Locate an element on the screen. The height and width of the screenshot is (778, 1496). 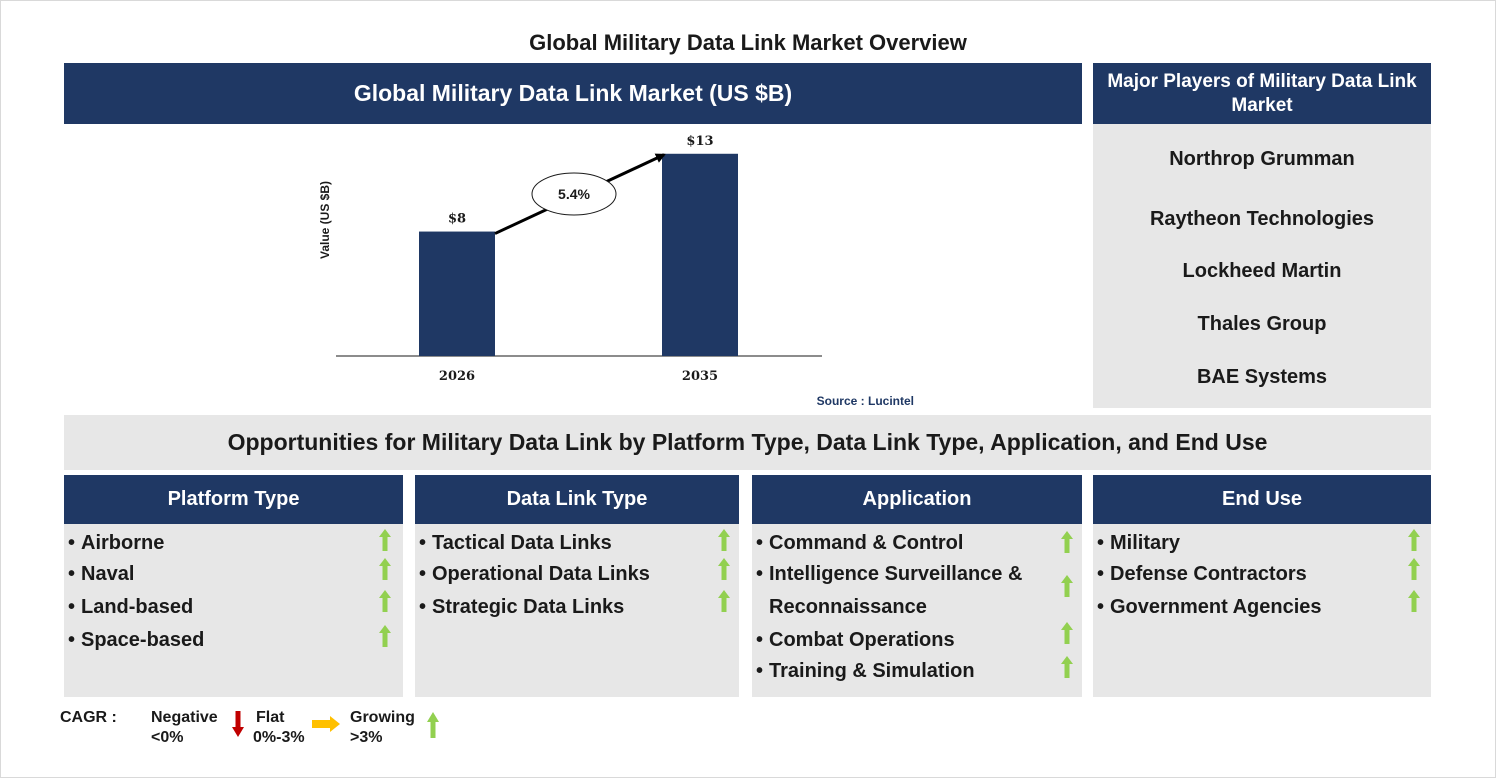
segment-header-application: Application is located at coordinates (917, 499).